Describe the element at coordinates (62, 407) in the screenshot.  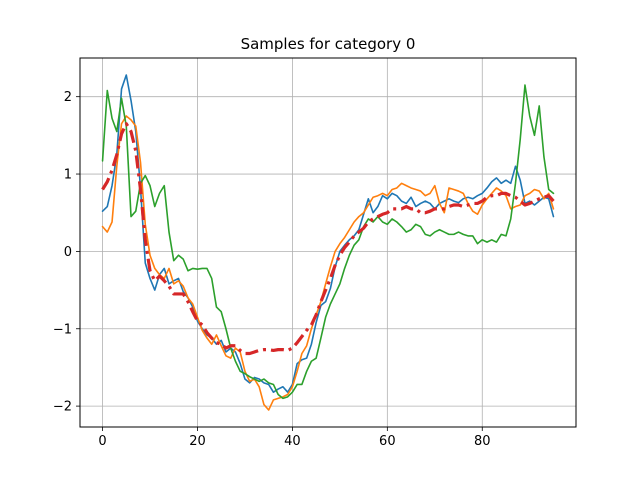
I see `y-tick-label: −2` at that location.